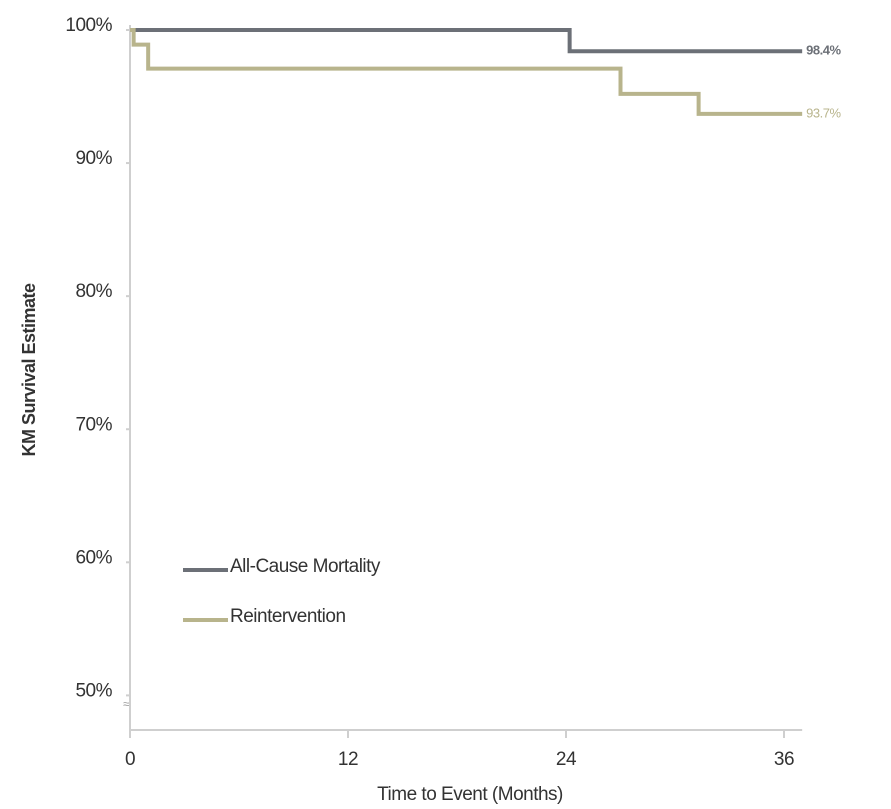  Describe the element at coordinates (93, 291) in the screenshot. I see `y-tick-label: 80%` at that location.